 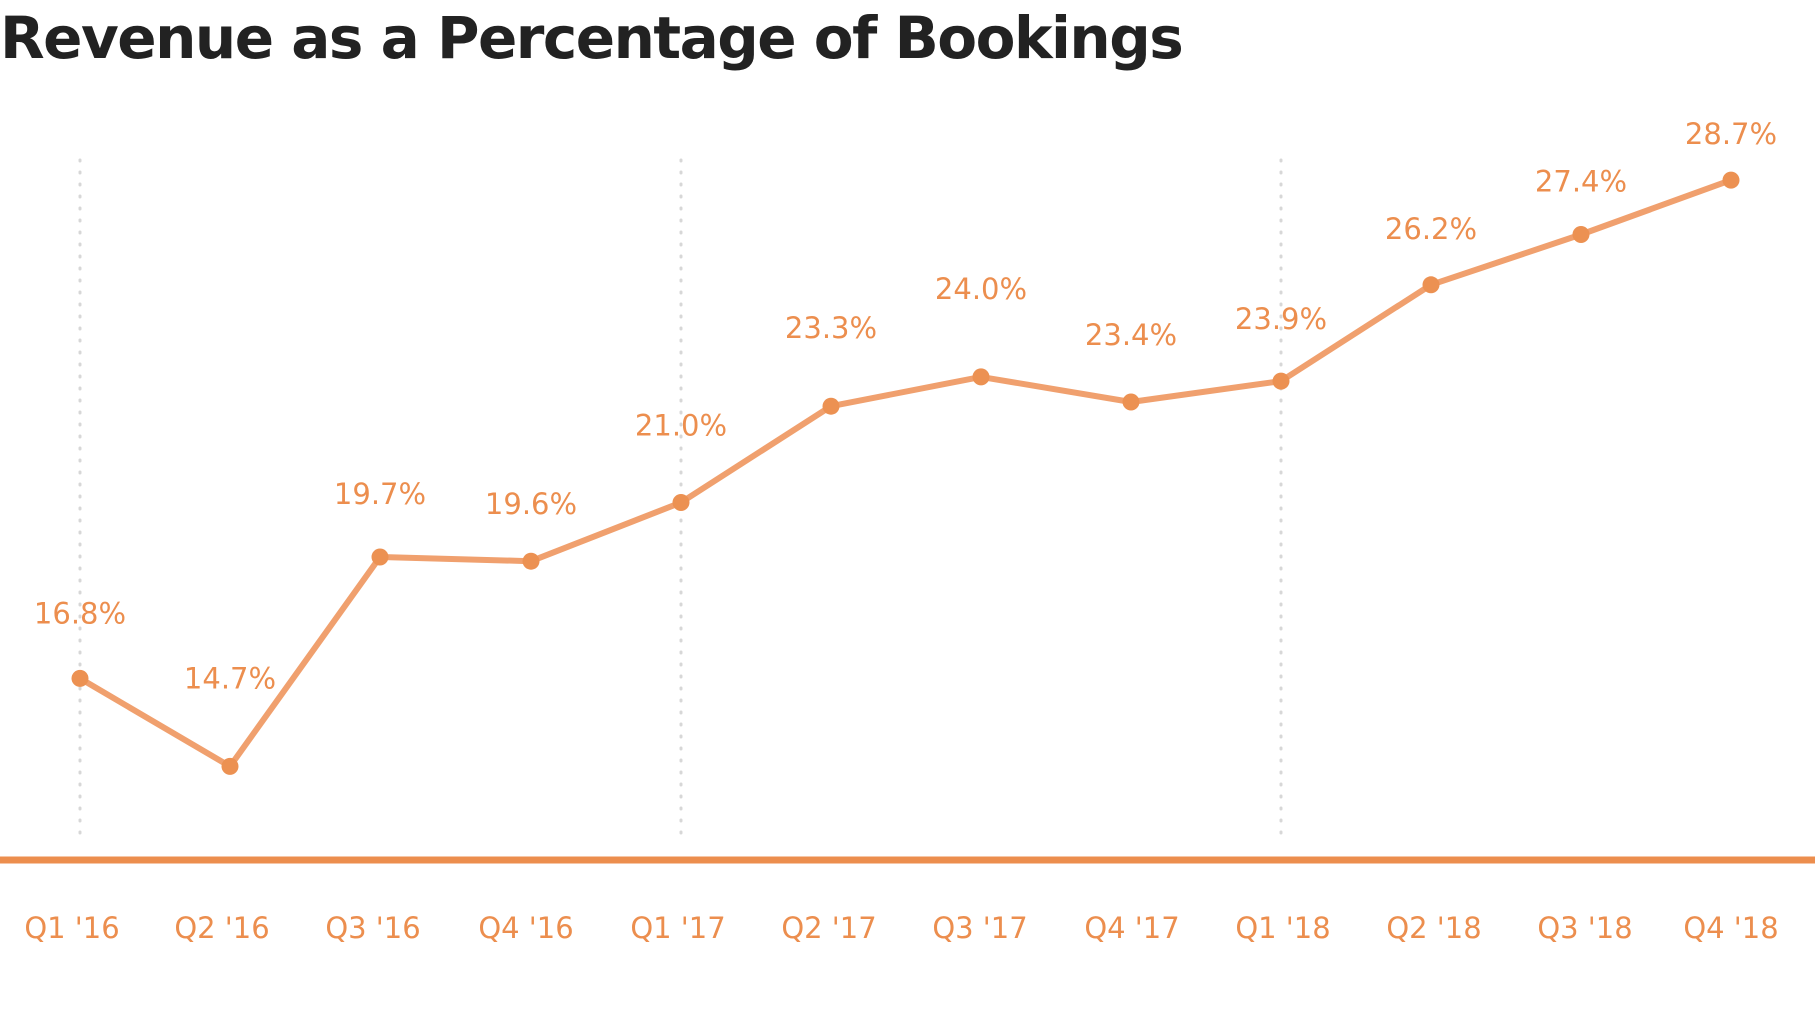 What do you see at coordinates (1431, 229) in the screenshot?
I see `data-label: 26.2%` at bounding box center [1431, 229].